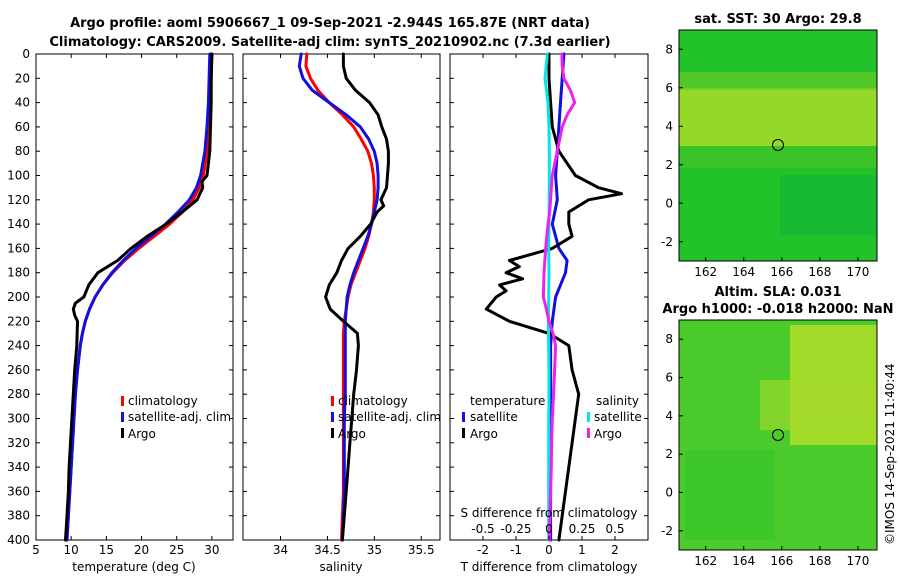  I want to click on x-tick-label: 1, so click(582, 550).